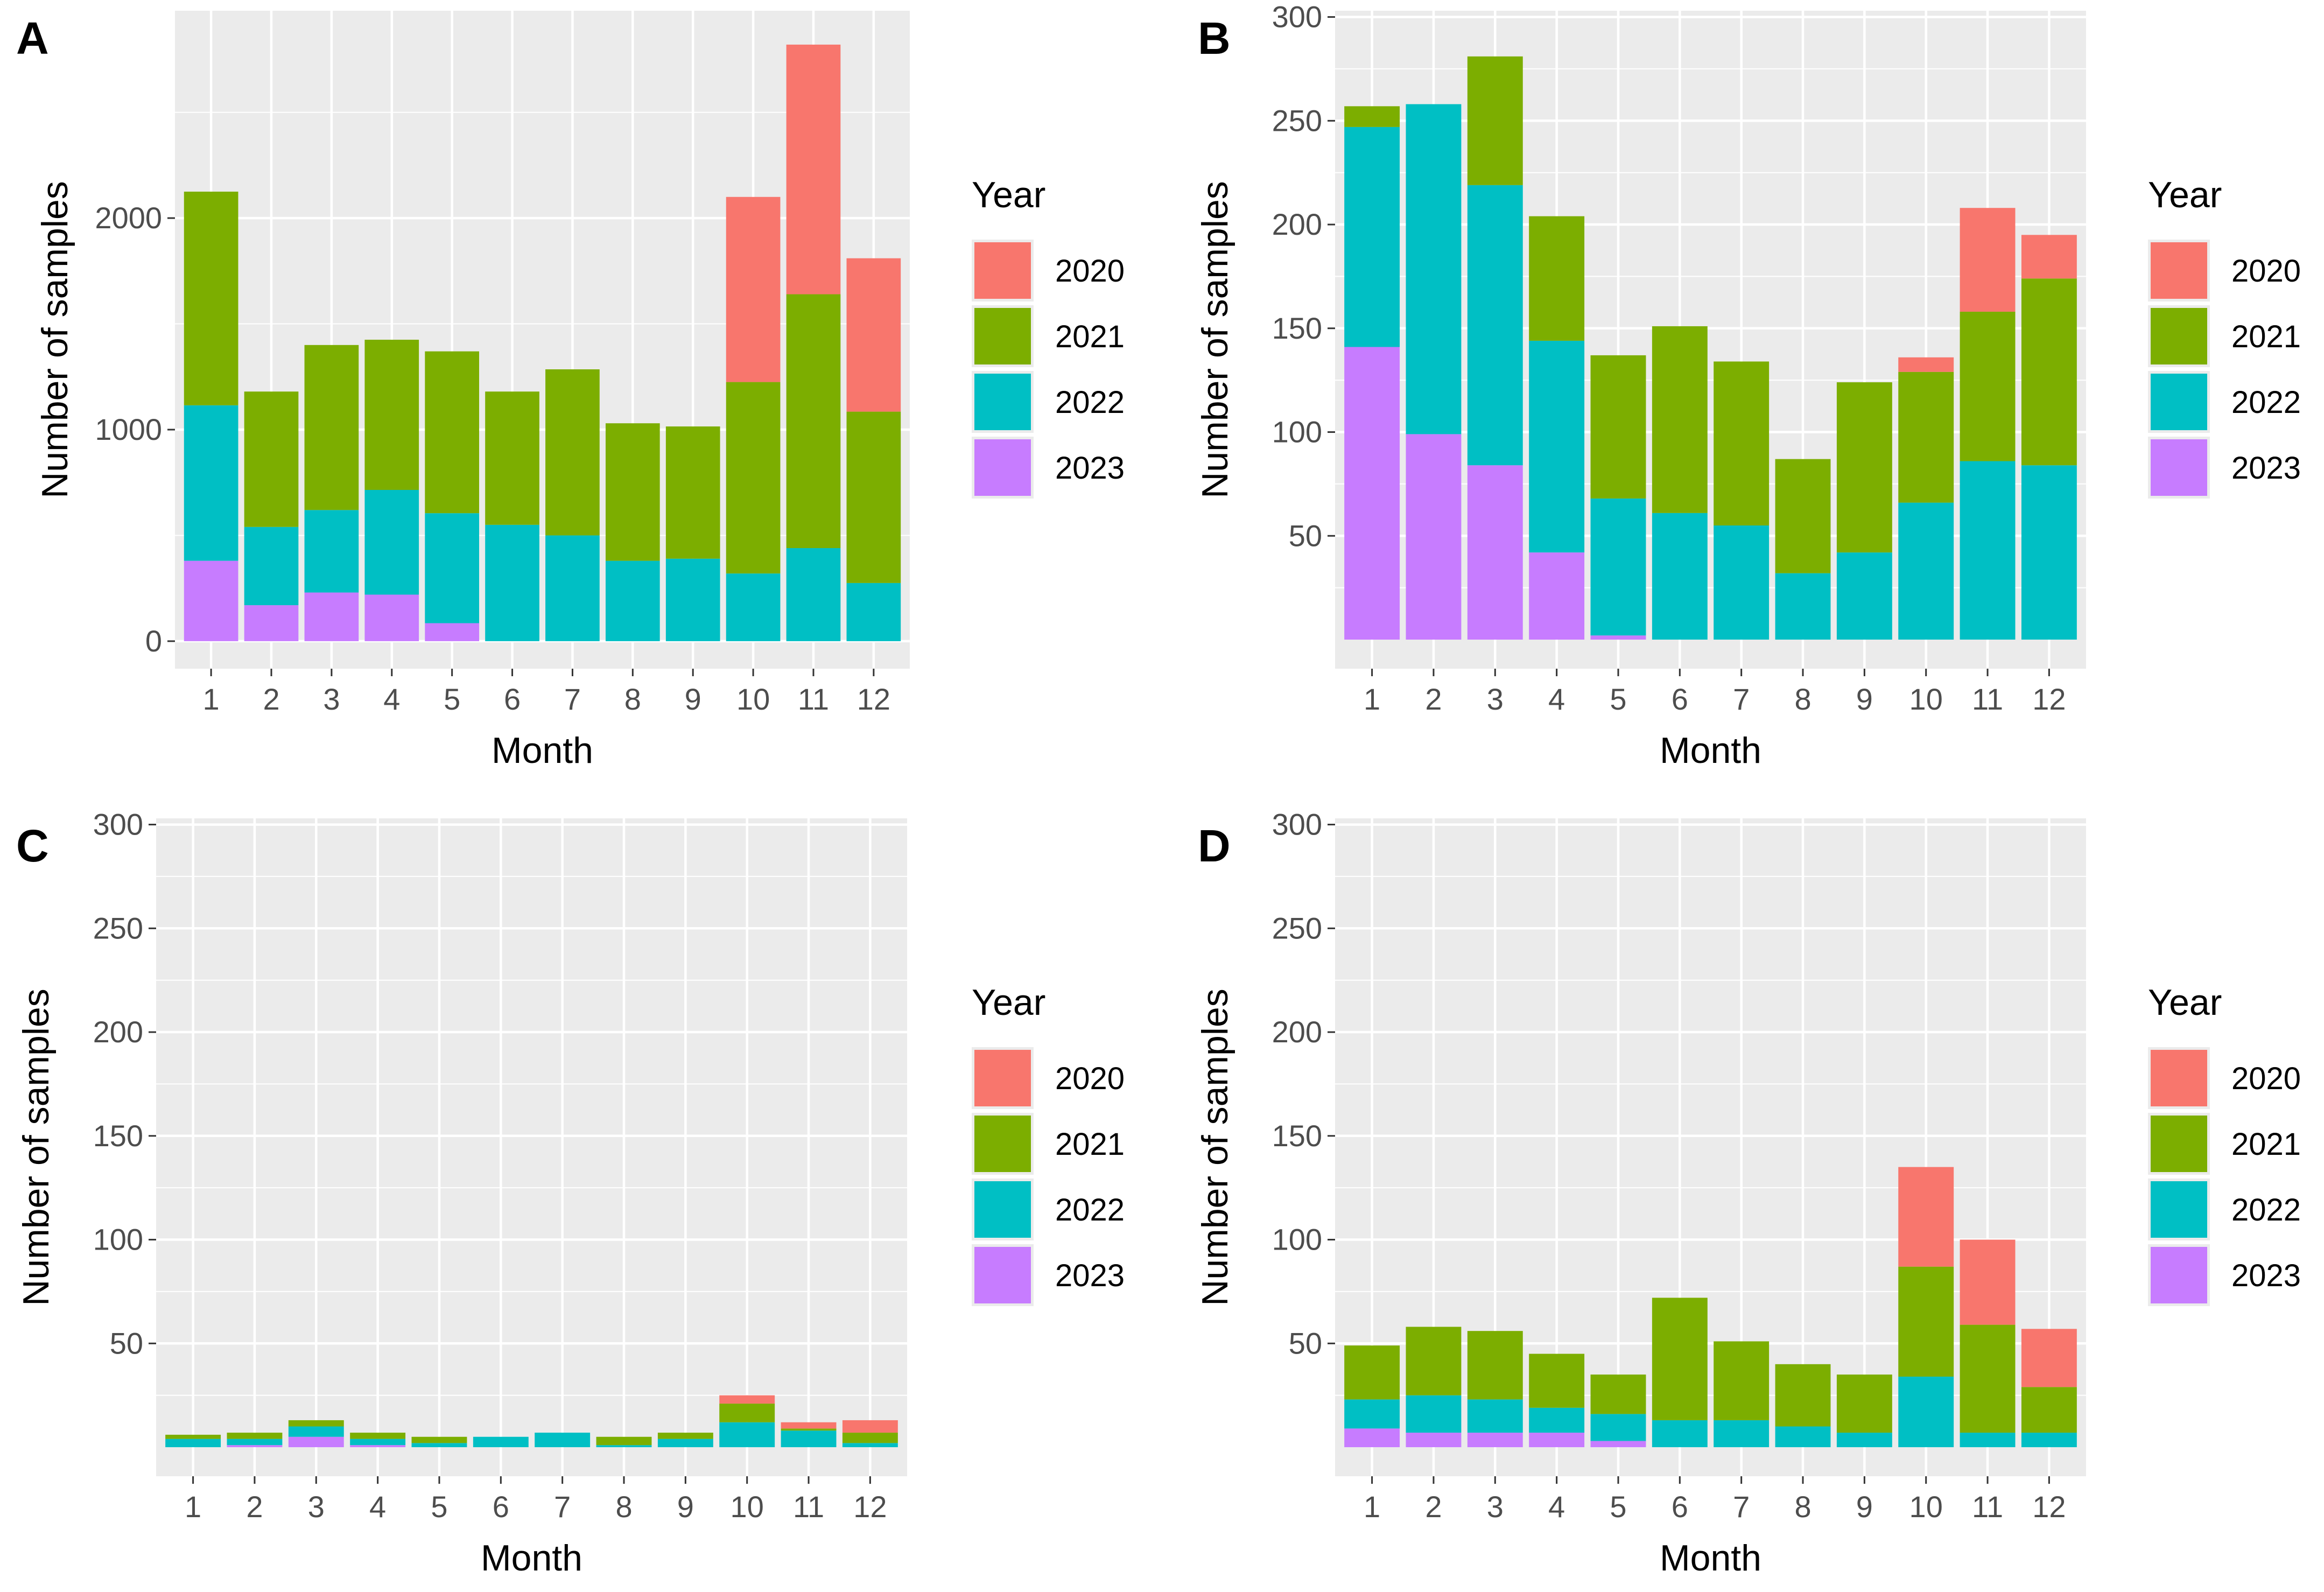 This screenshot has height=1592, width=2324. What do you see at coordinates (531, 1147) in the screenshot?
I see `plot-background` at bounding box center [531, 1147].